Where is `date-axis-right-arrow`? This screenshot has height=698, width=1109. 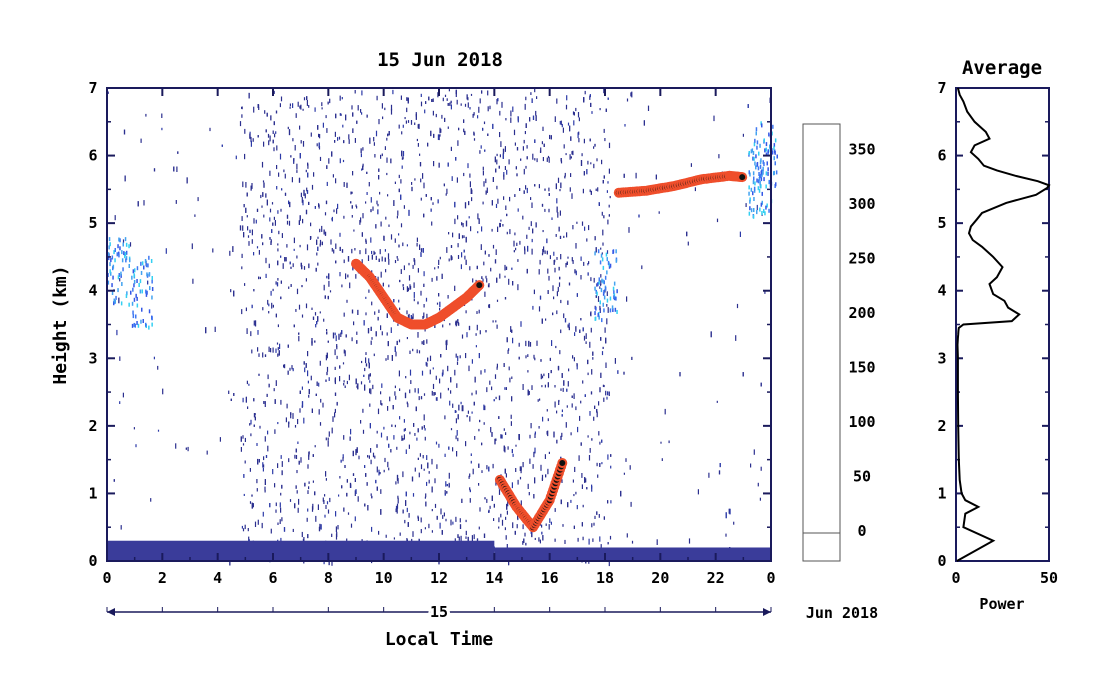
date-axis-right-arrow is located at coordinates (767, 612).